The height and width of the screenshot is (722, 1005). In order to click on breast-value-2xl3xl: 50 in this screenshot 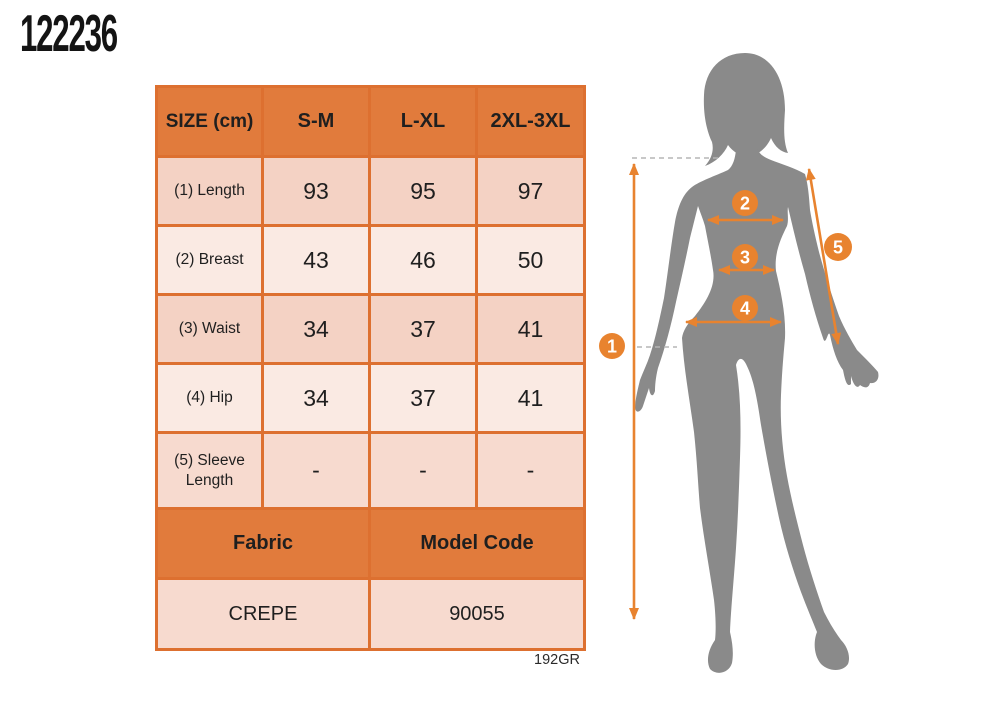, I will do `click(530, 260)`.